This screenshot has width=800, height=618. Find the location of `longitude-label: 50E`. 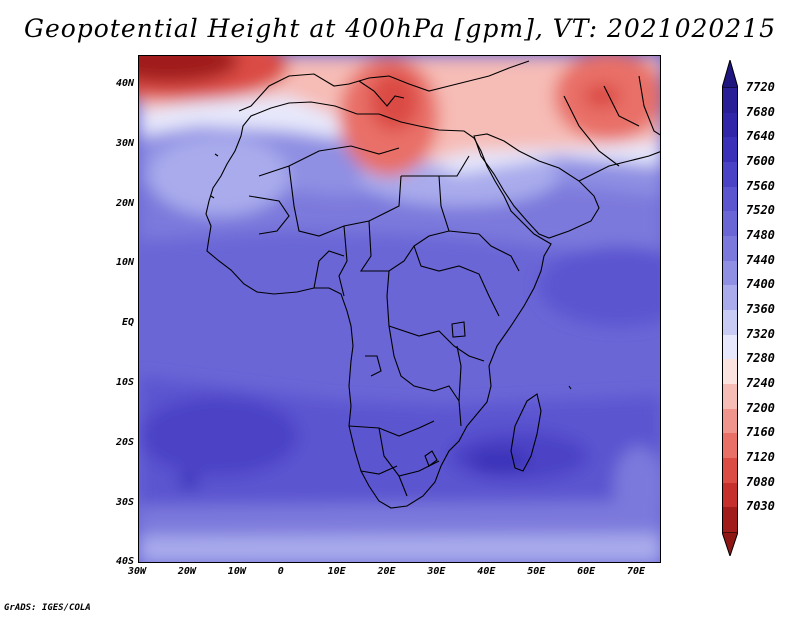

longitude-label: 50E is located at coordinates (536, 571).